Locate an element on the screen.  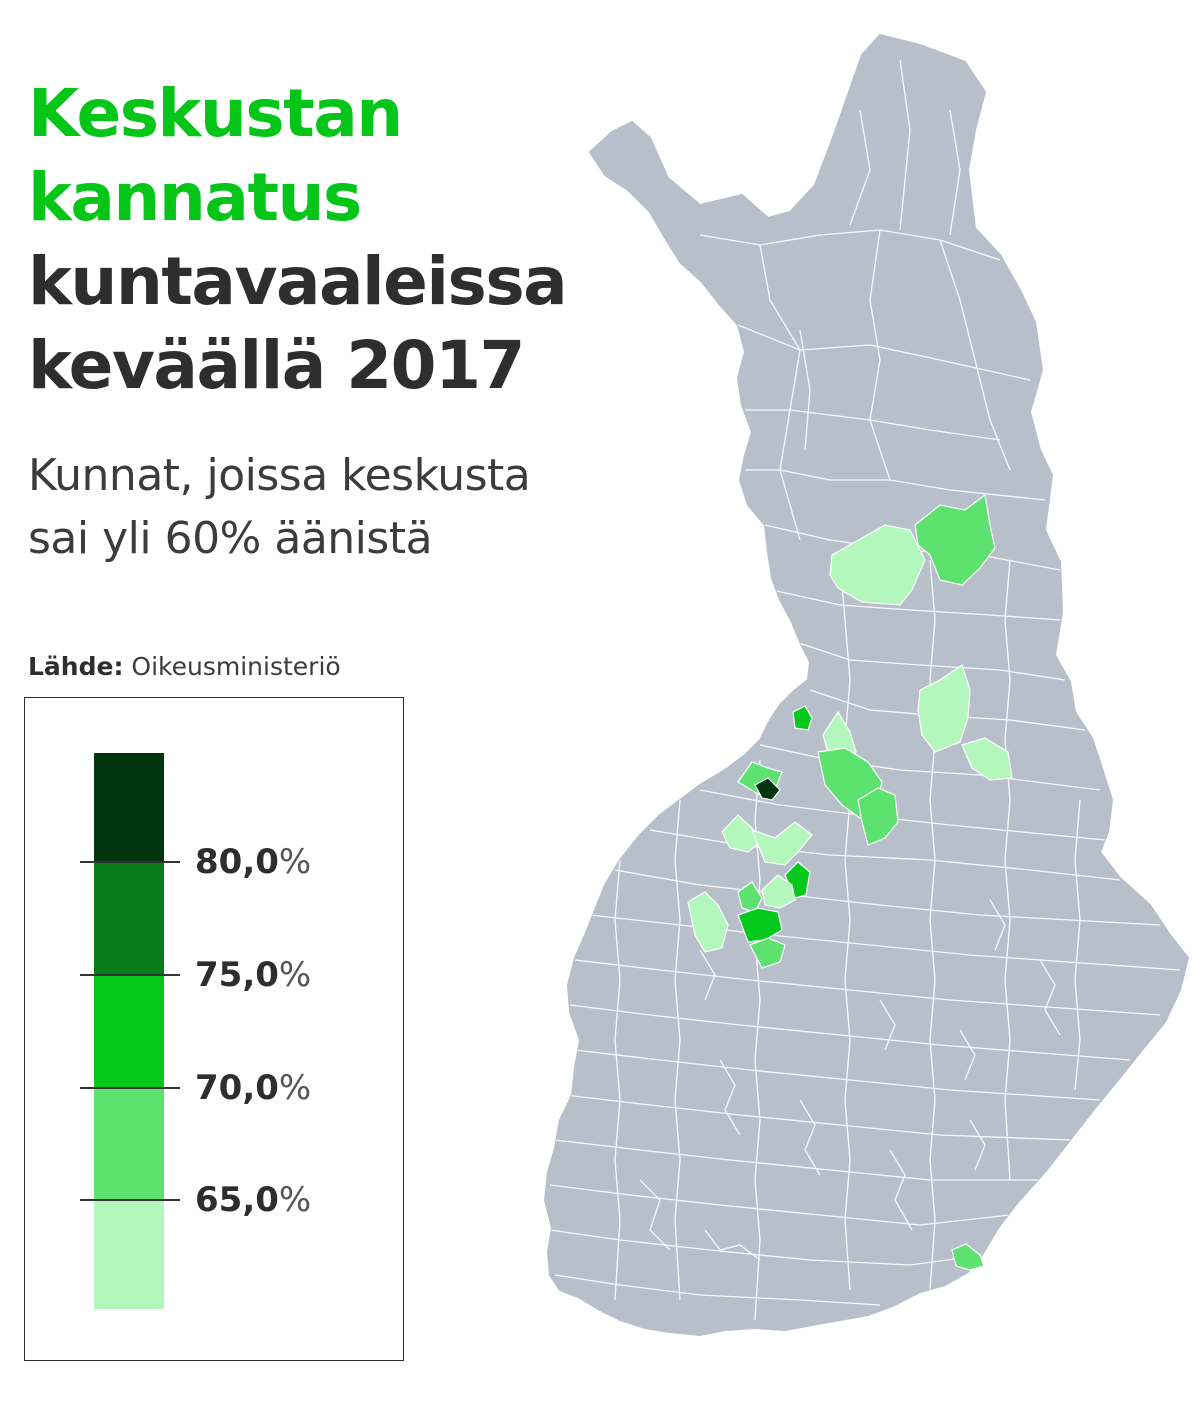
source-label: Lähde: is located at coordinates (76, 666).